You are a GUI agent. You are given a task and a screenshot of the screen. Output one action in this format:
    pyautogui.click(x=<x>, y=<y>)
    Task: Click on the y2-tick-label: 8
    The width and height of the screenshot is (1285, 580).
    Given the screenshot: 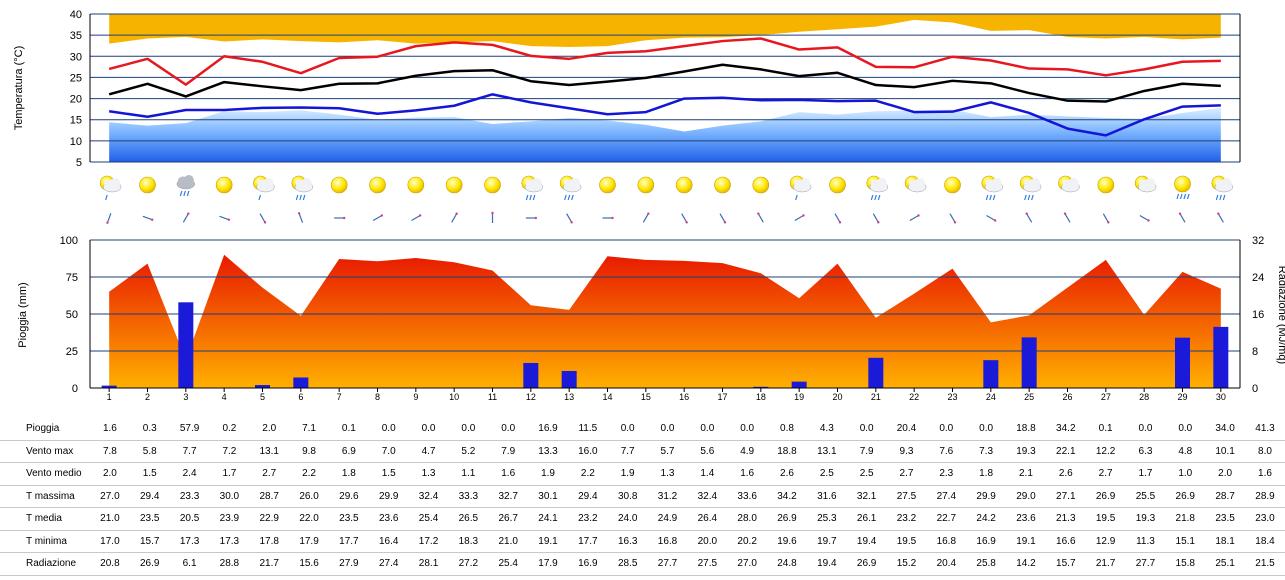 What is the action you would take?
    pyautogui.click(x=1255, y=352)
    